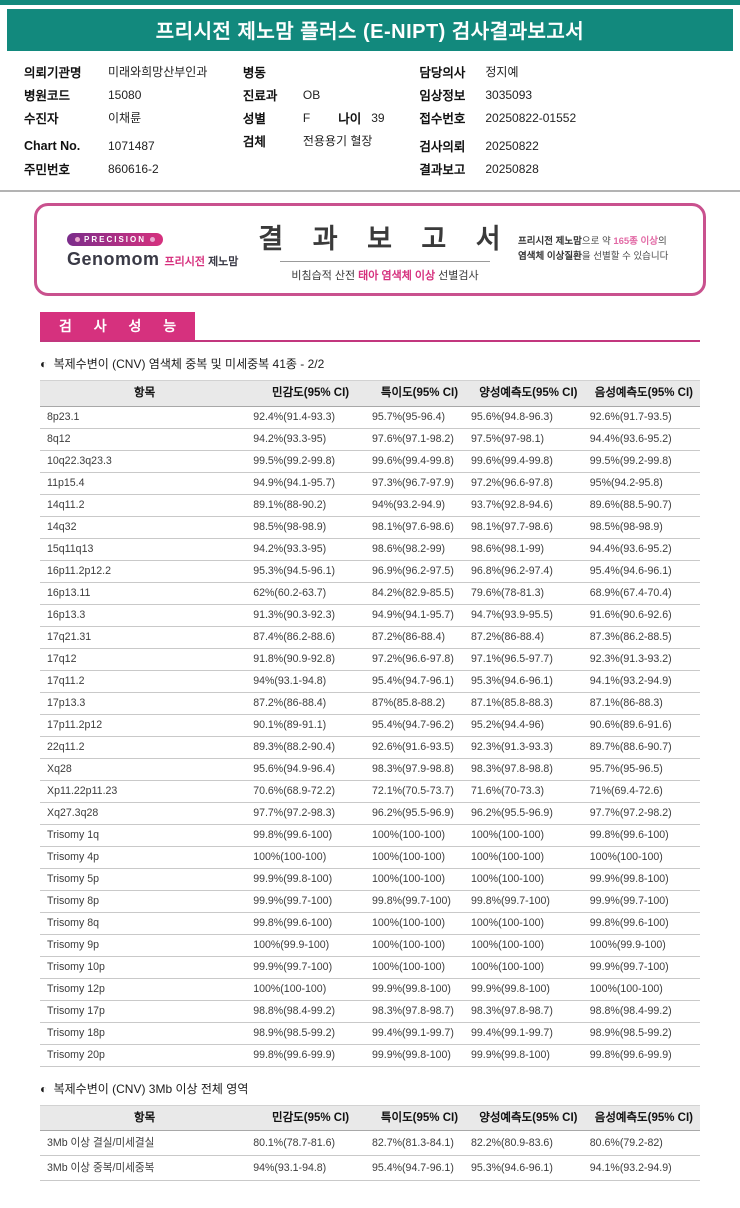 The width and height of the screenshot is (740, 1208). I want to click on table-cell: 98.3%(97.8-98.8), so click(511, 769).